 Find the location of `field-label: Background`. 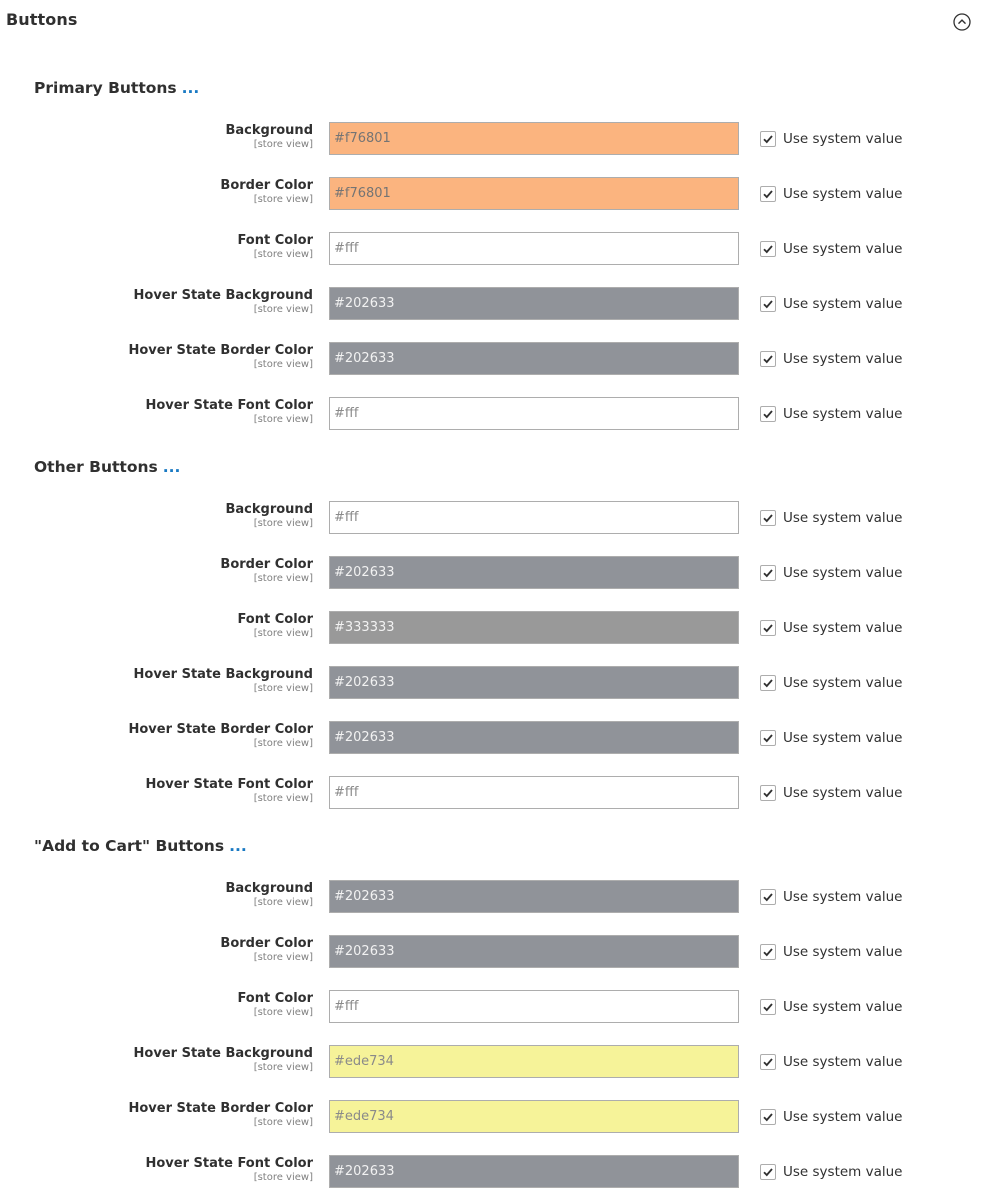

field-label: Background is located at coordinates (269, 888).